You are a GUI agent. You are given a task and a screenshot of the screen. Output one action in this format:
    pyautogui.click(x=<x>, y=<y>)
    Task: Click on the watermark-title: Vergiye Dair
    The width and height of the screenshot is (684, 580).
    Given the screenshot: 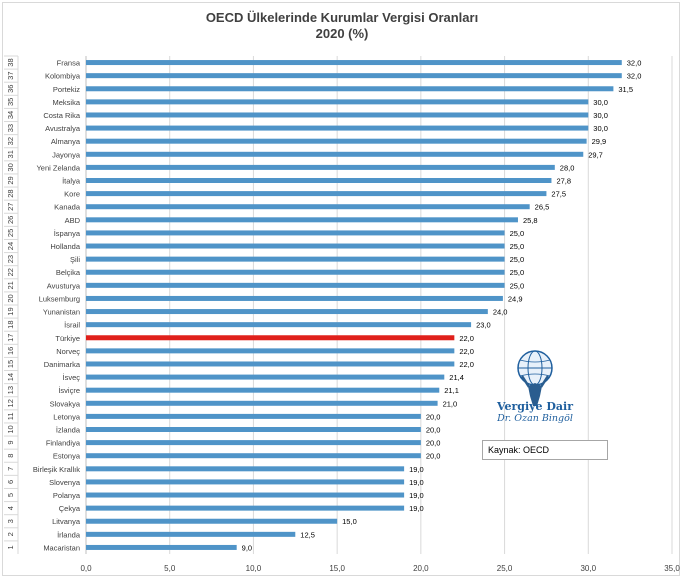 What is the action you would take?
    pyautogui.click(x=535, y=406)
    